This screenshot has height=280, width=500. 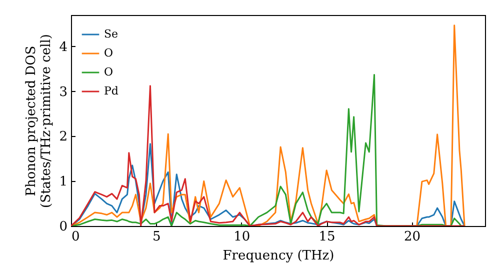 I want to click on x-axis-title: Frequency (THz), so click(x=278, y=256).